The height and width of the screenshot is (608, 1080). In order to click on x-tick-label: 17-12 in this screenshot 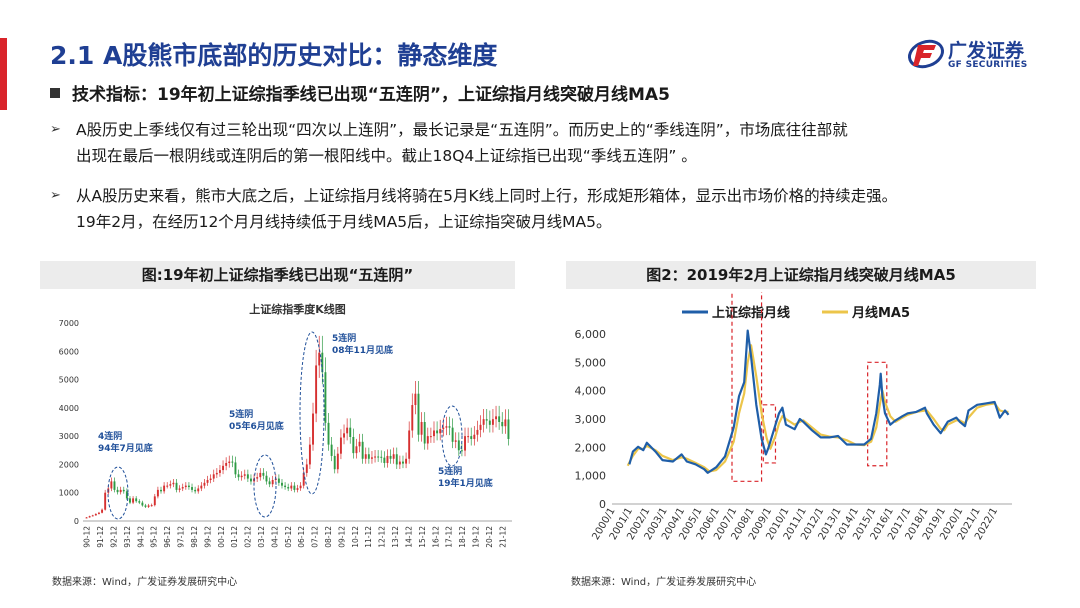, I will do `click(449, 537)`.